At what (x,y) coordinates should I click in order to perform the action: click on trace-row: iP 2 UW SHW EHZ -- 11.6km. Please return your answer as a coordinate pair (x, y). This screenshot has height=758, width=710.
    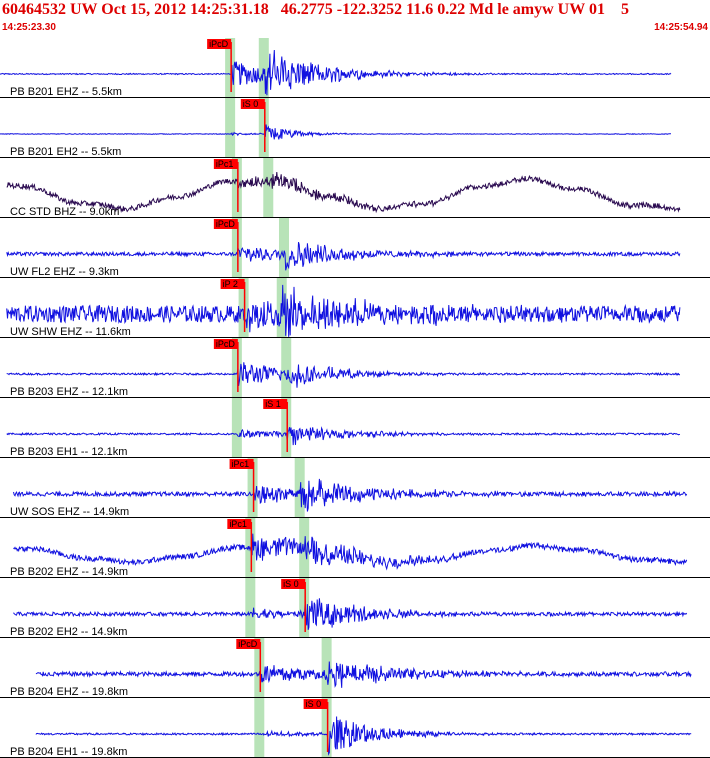
    Looking at the image, I should click on (355, 308).